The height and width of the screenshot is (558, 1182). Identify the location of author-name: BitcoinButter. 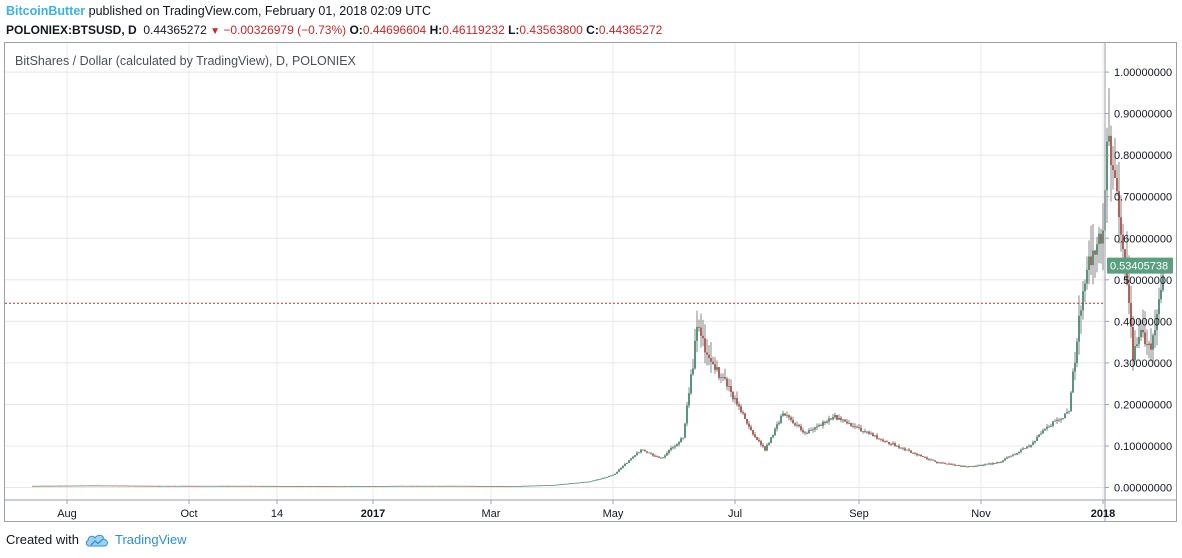
(46, 11).